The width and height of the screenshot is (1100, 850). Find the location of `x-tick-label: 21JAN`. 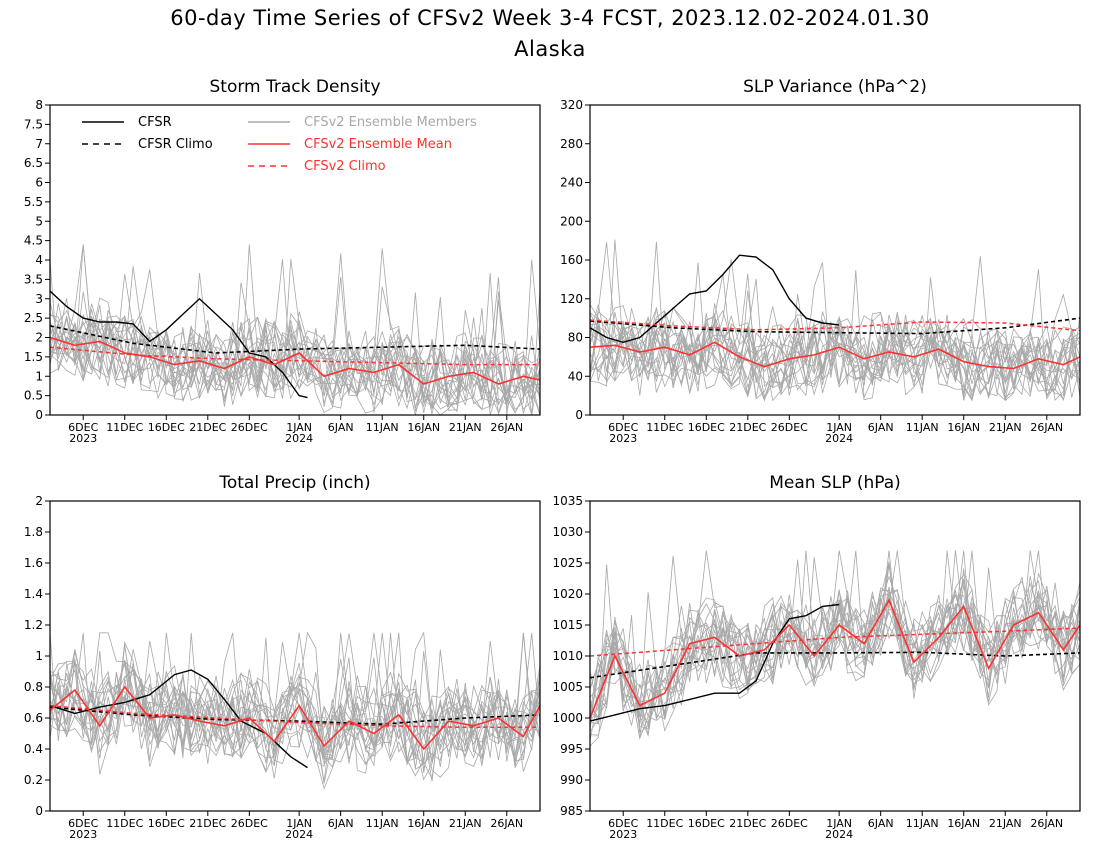

x-tick-label: 21JAN is located at coordinates (465, 427).